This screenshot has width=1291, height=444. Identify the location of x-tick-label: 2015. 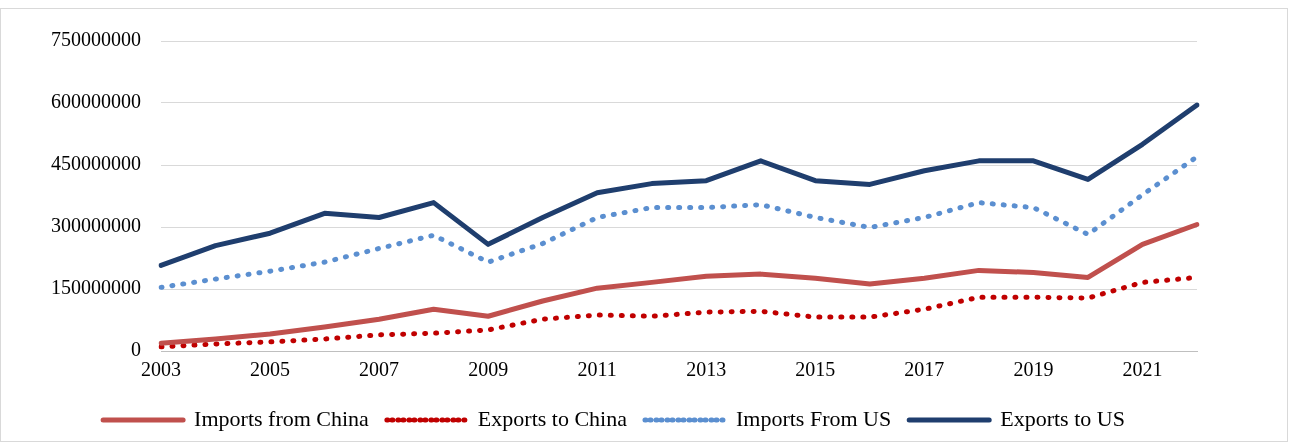
(815, 369).